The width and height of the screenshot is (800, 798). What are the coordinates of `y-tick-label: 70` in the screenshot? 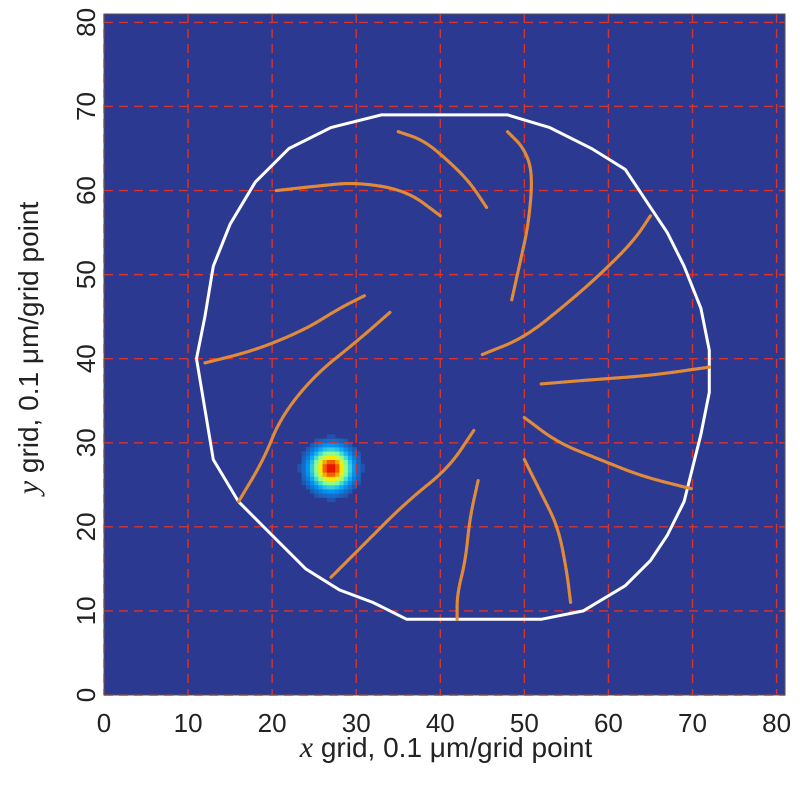 It's located at (86, 106).